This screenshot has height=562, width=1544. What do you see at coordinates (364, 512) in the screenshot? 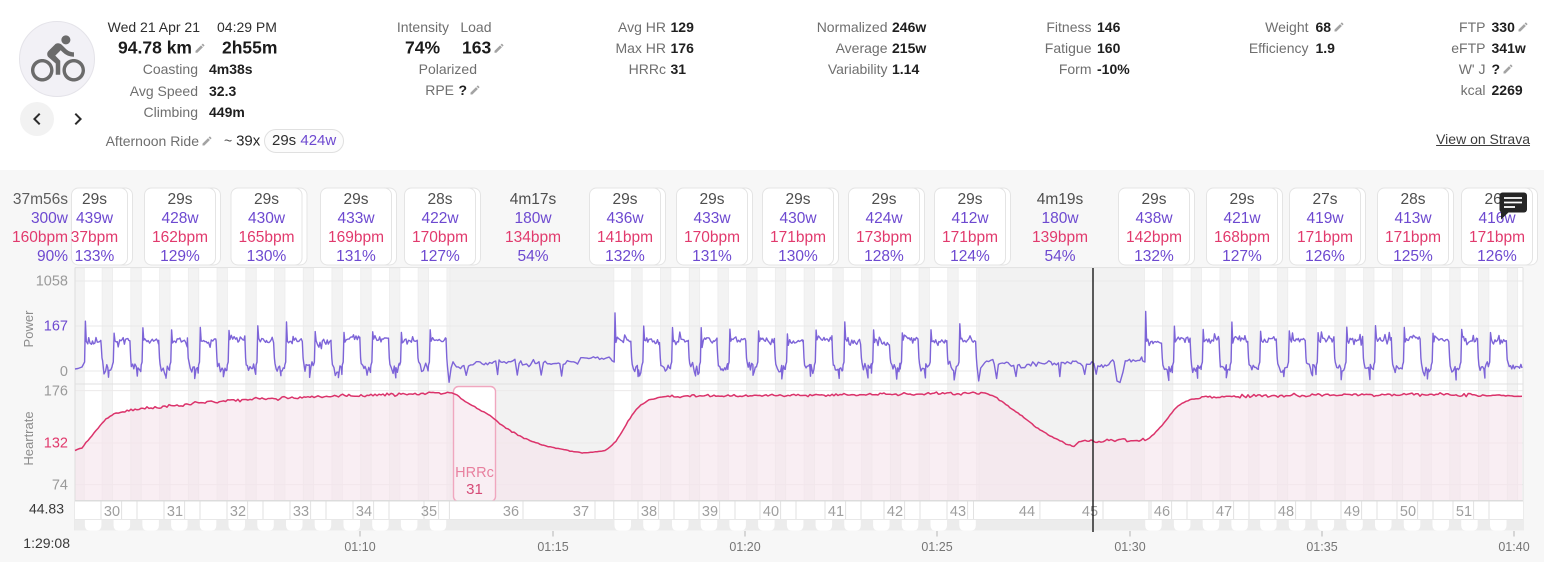
I see `svg-text: 34` at bounding box center [364, 512].